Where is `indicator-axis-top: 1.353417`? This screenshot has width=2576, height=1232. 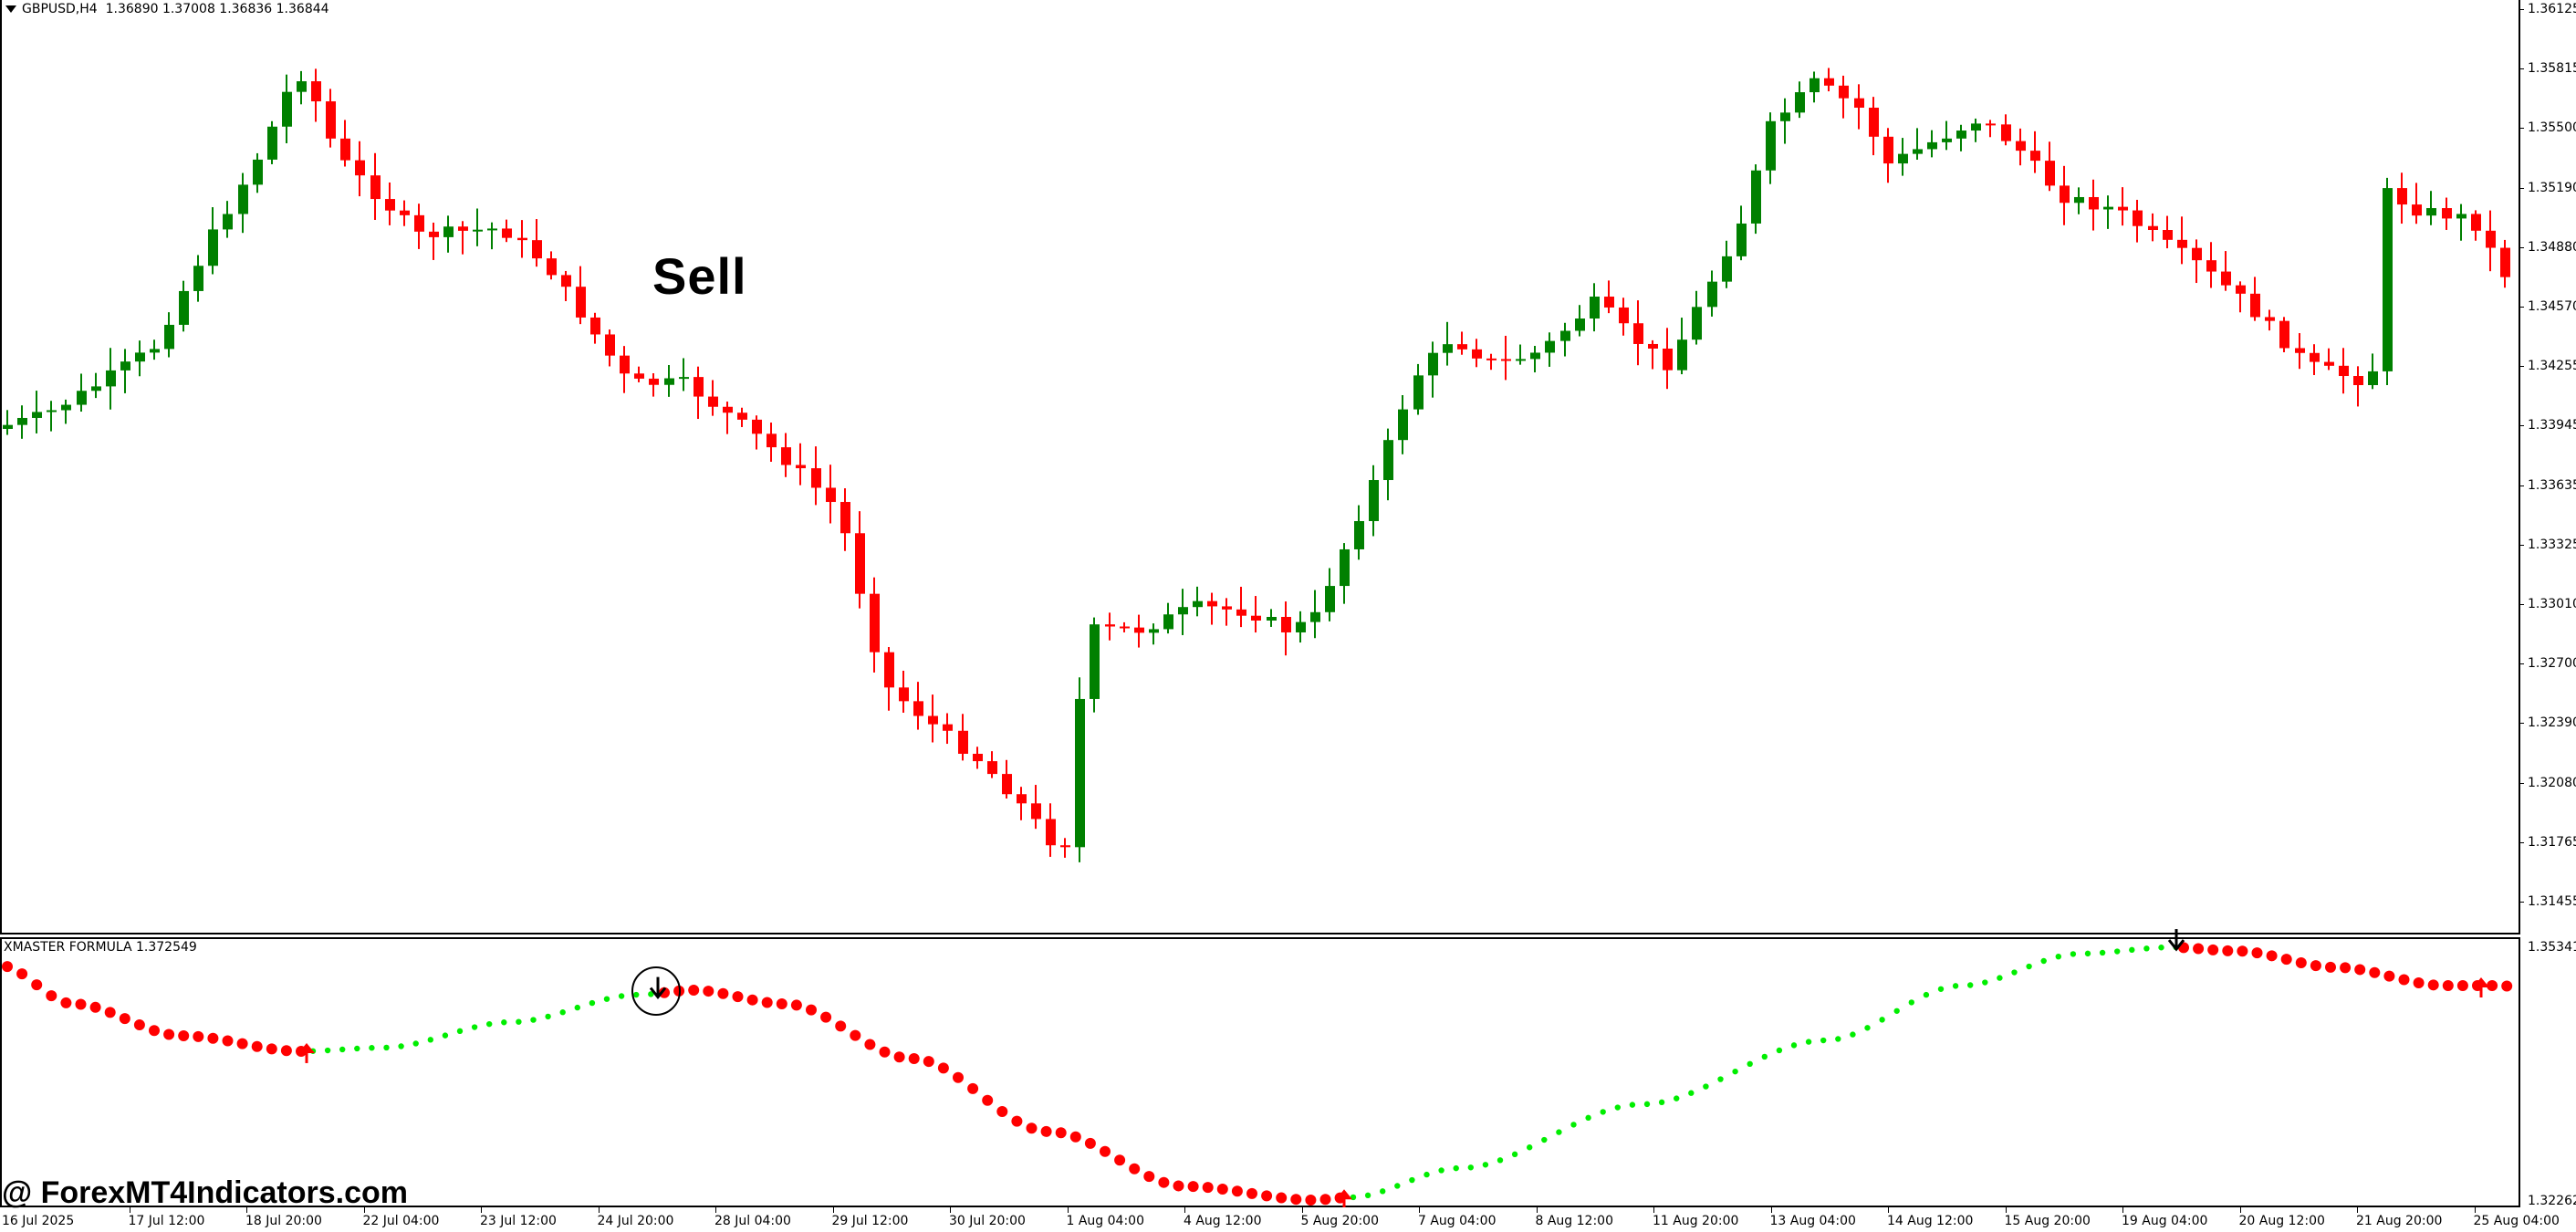
indicator-axis-top: 1.353417 is located at coordinates (2552, 947).